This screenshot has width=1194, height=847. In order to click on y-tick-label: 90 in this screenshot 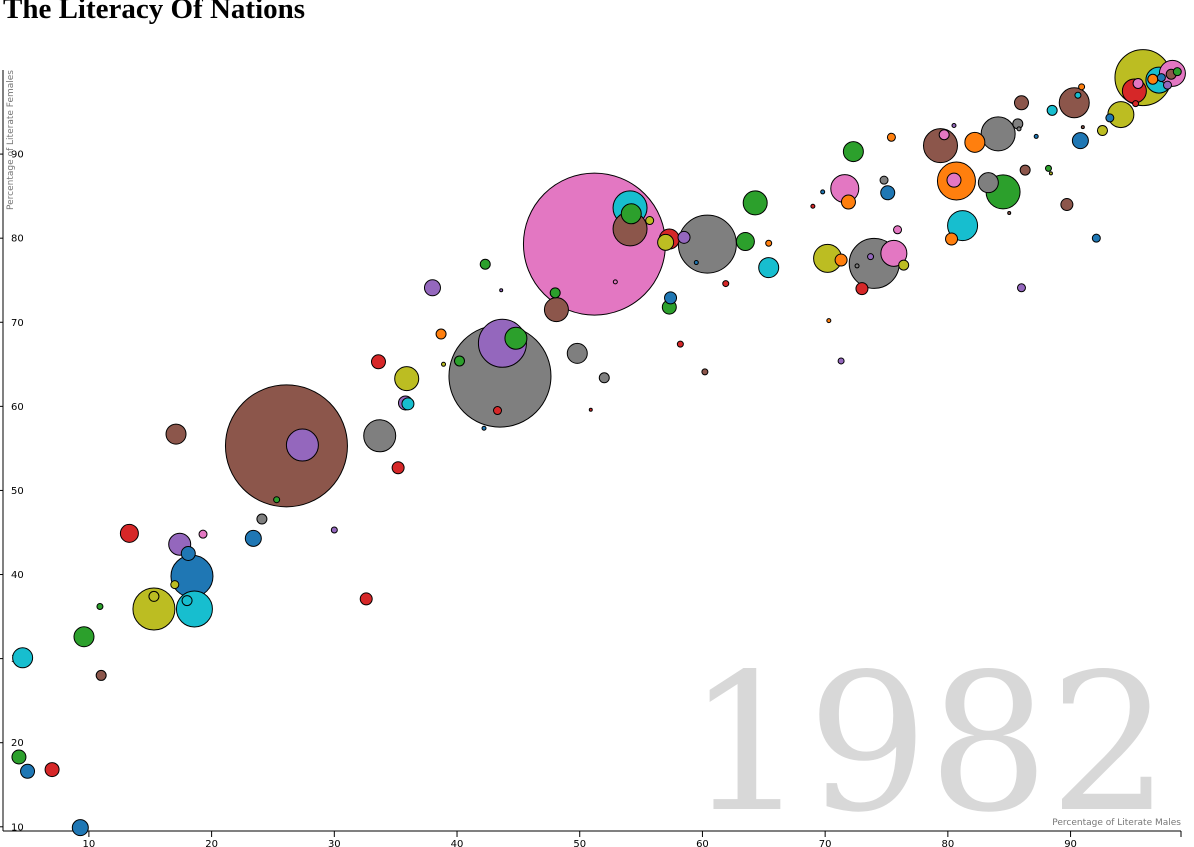, I will do `click(17, 155)`.